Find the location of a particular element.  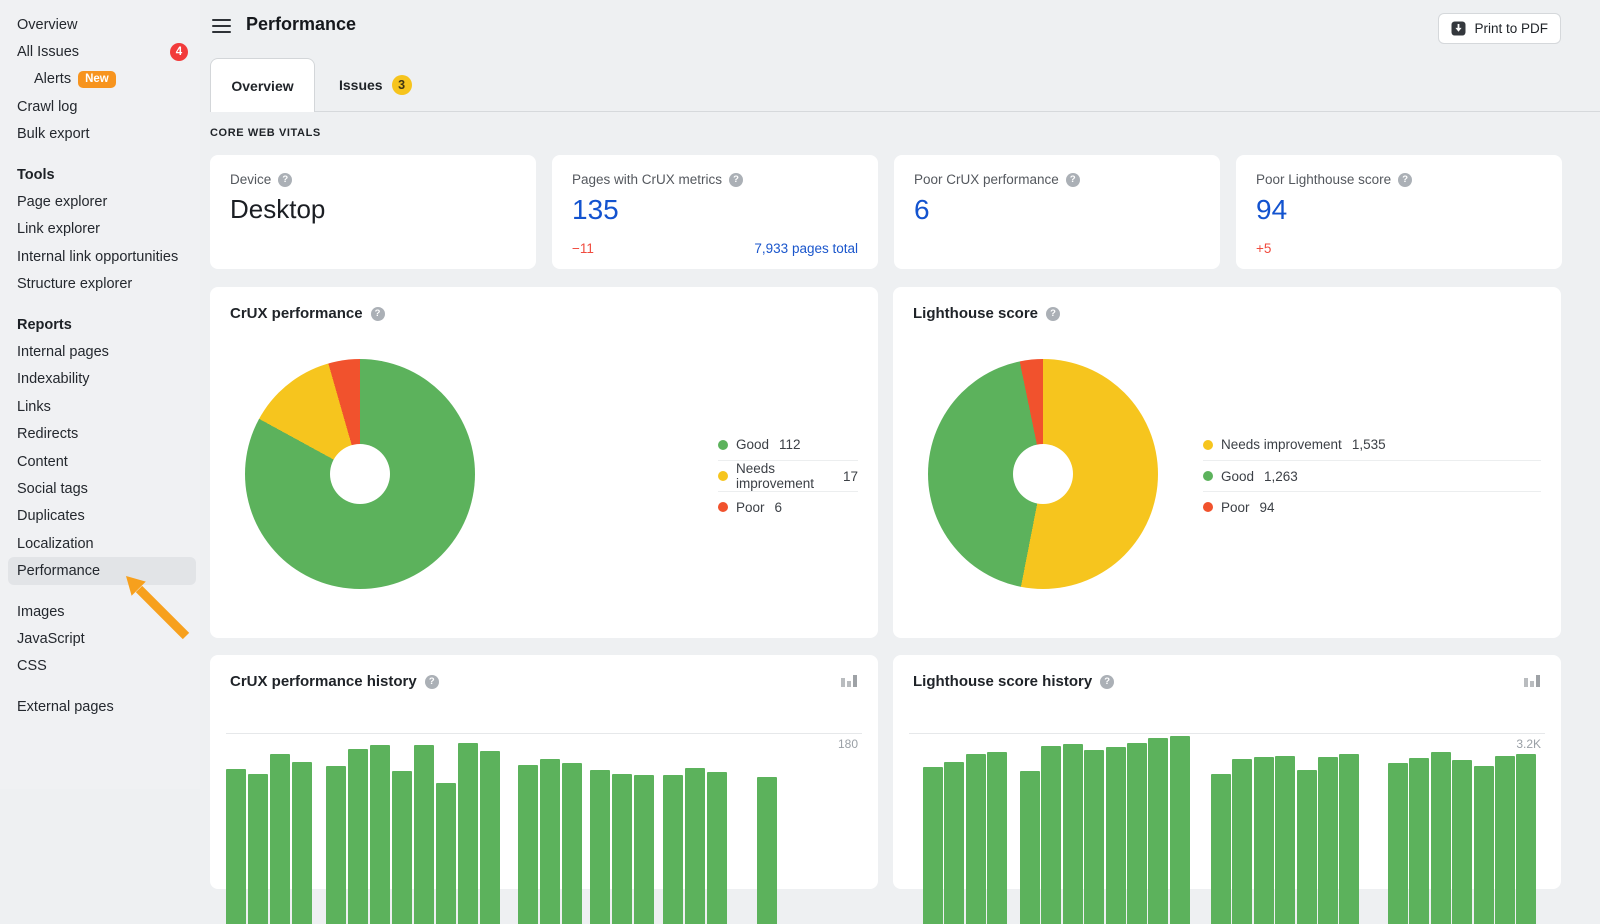

sidebar-item-label: Tools is located at coordinates (36, 174).